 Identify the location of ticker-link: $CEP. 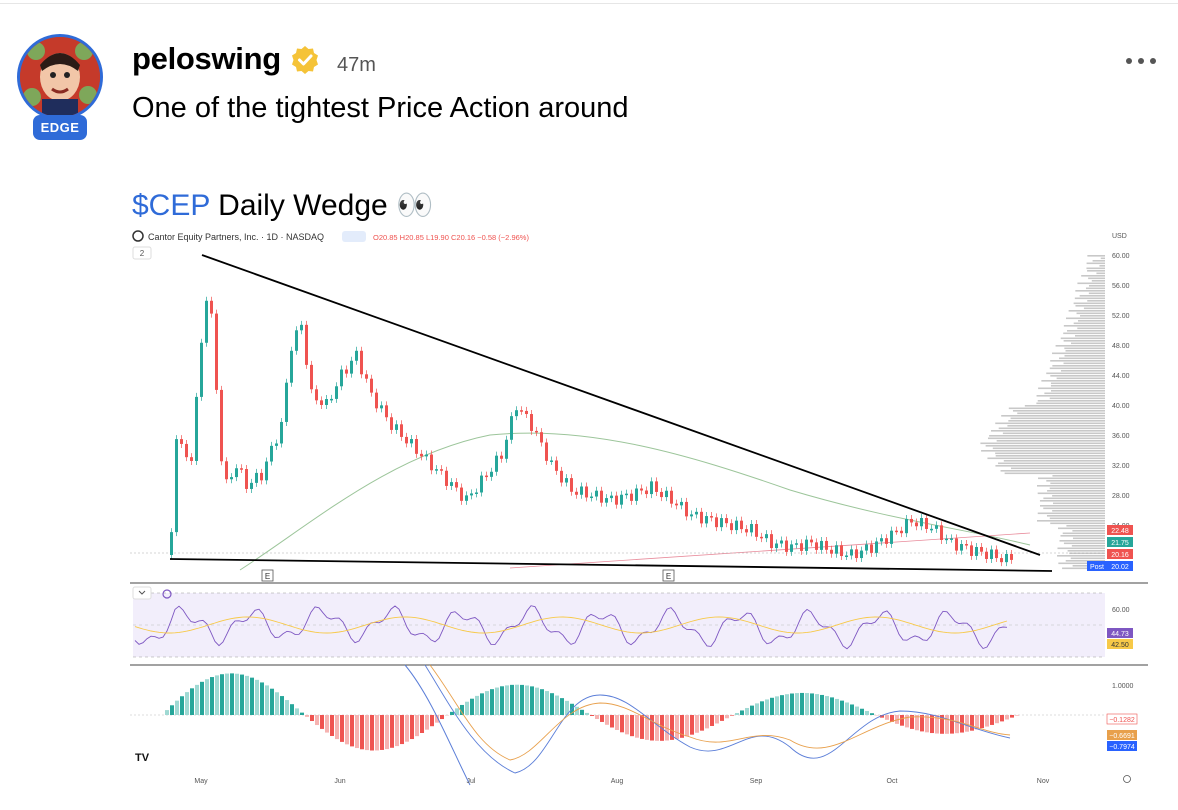
(171, 205).